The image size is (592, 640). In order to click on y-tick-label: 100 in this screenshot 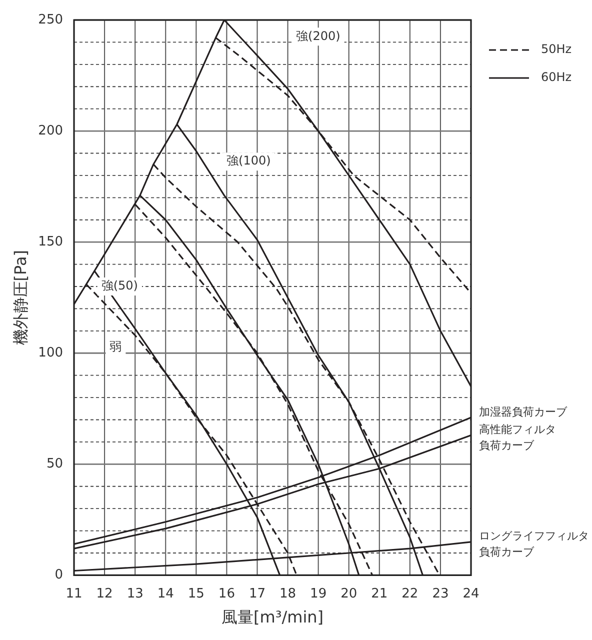, I will do `click(51, 352)`.